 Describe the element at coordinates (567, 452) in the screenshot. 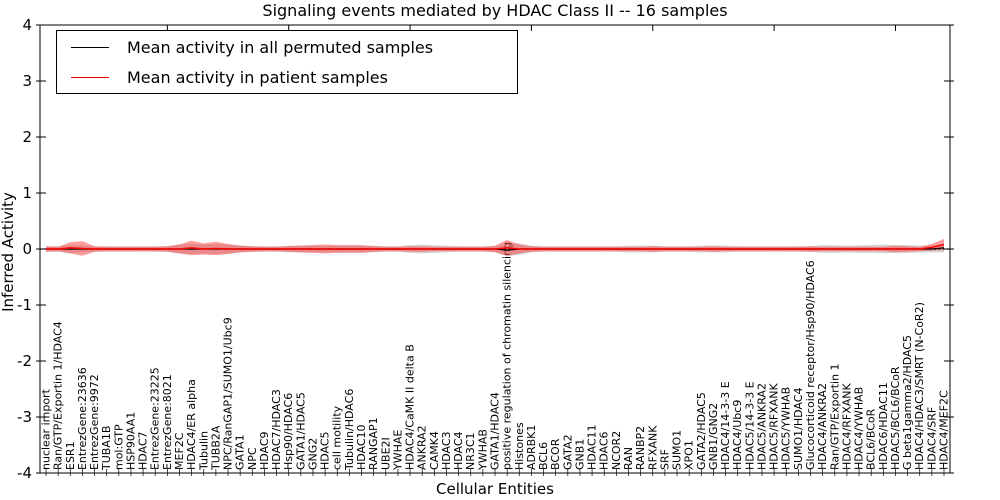

I see `svg-text: GATA2` at that location.